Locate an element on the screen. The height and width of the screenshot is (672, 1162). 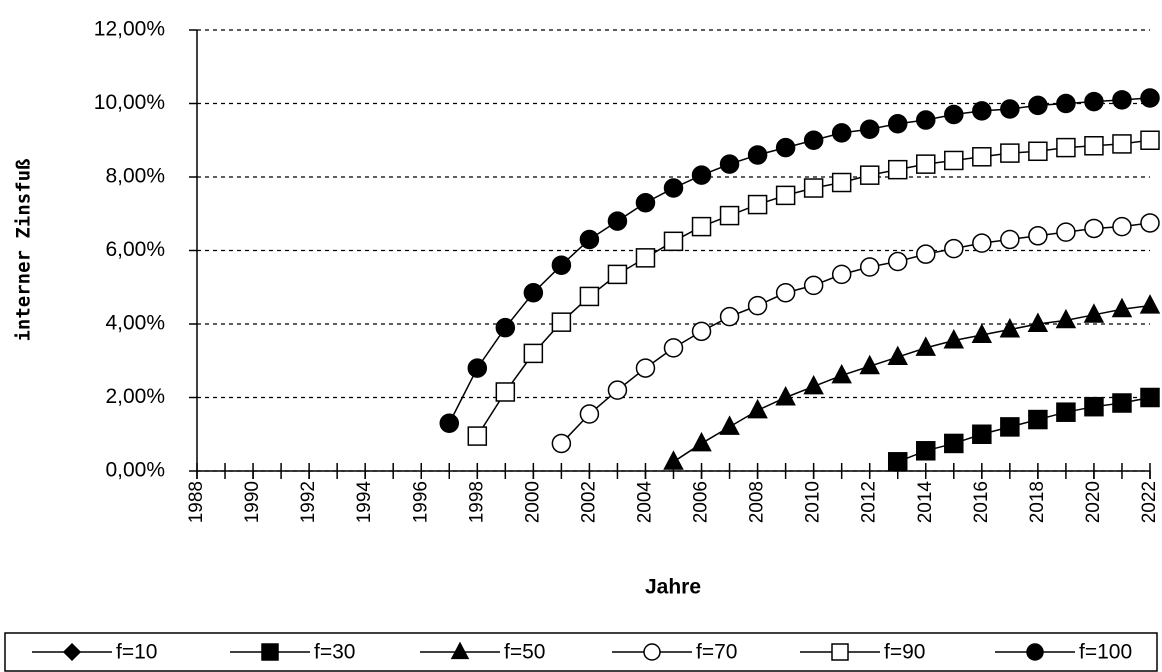
x-tick-label: 2006 is located at coordinates (701, 502).